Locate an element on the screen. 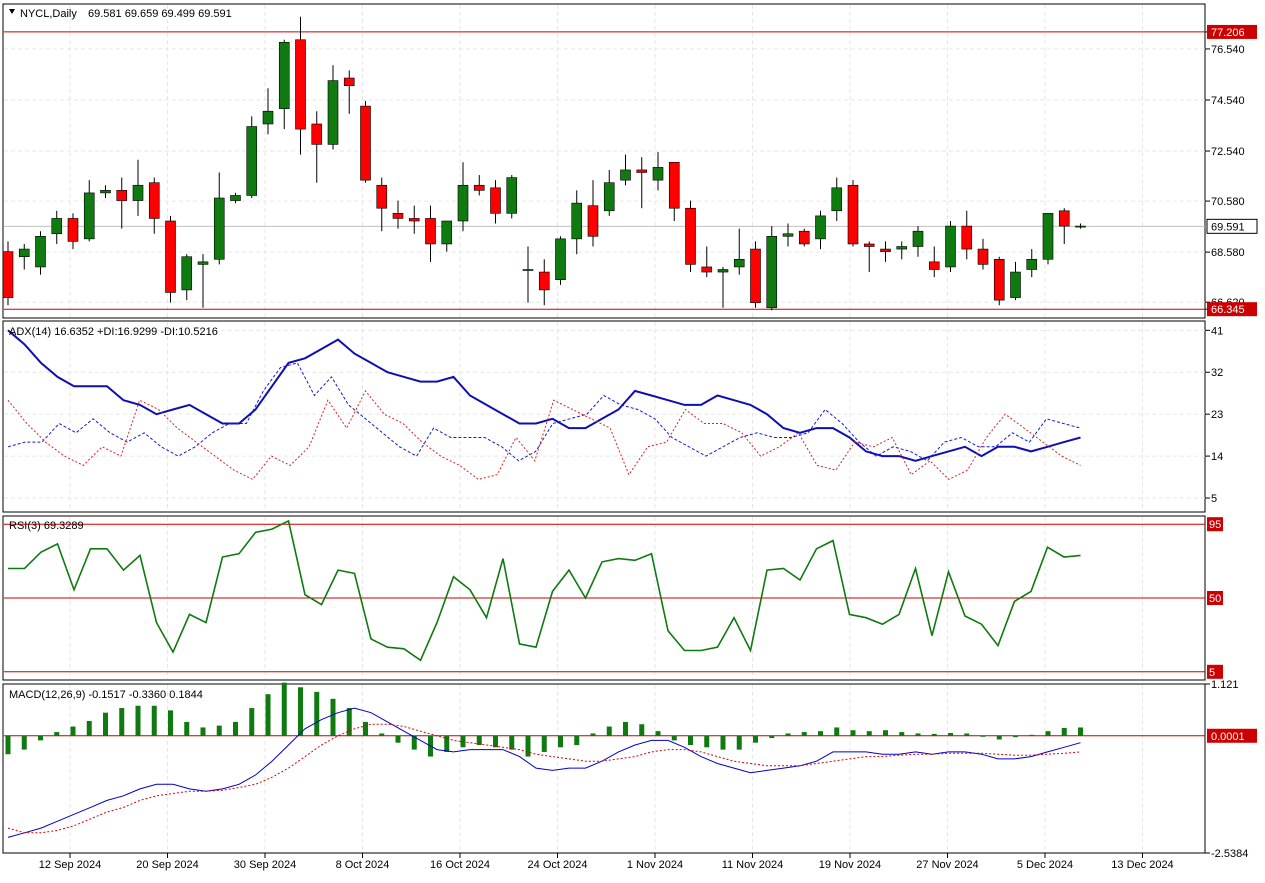 This screenshot has height=883, width=1265. x-tick-label: 30 Sep 2024 is located at coordinates (265, 865).